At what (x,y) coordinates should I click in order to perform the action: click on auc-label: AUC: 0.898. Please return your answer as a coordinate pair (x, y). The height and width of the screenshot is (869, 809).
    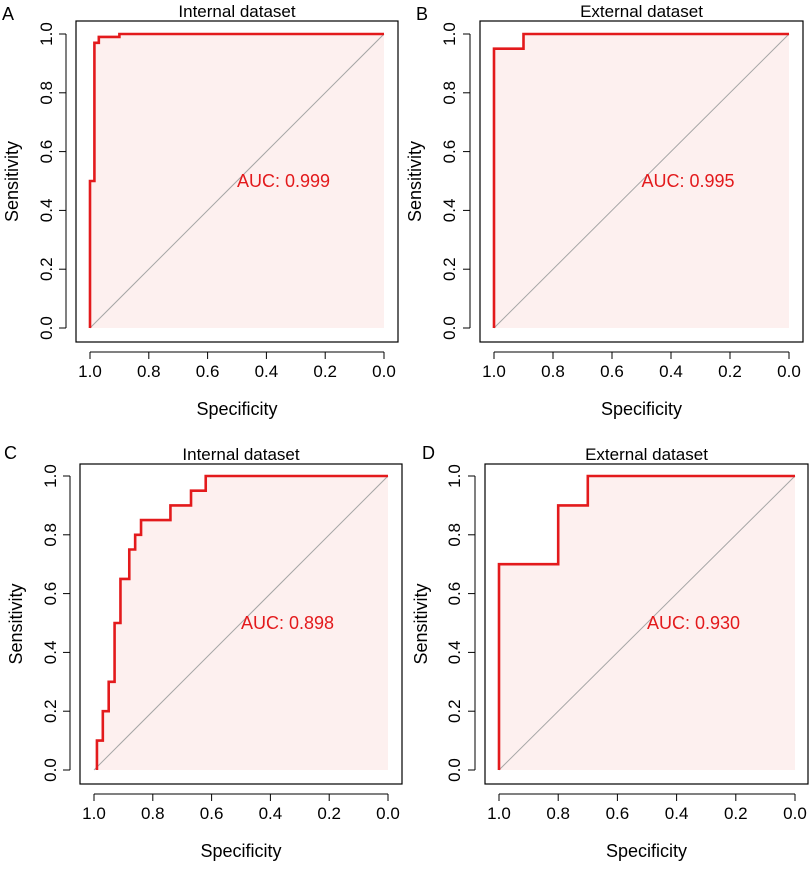
    Looking at the image, I should click on (287, 623).